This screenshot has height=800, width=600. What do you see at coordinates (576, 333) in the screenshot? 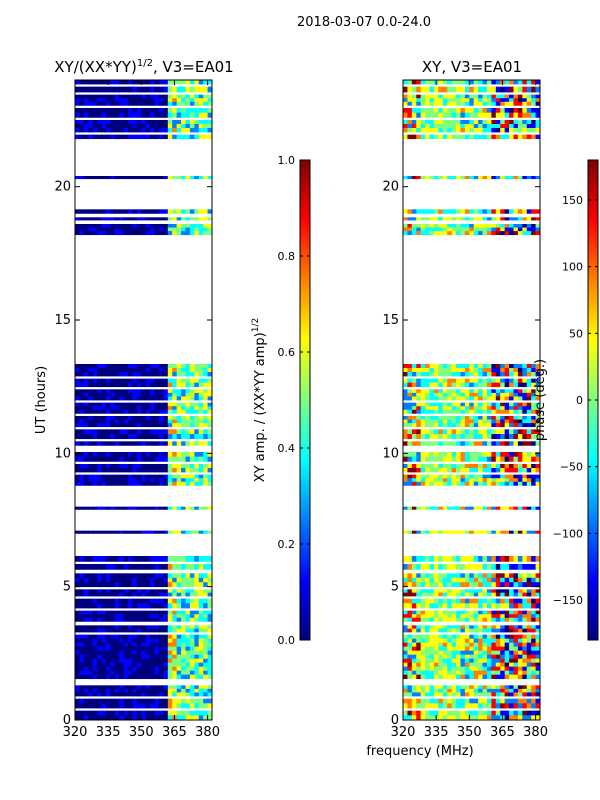
I see `colorbar-tick-label: 50` at bounding box center [576, 333].